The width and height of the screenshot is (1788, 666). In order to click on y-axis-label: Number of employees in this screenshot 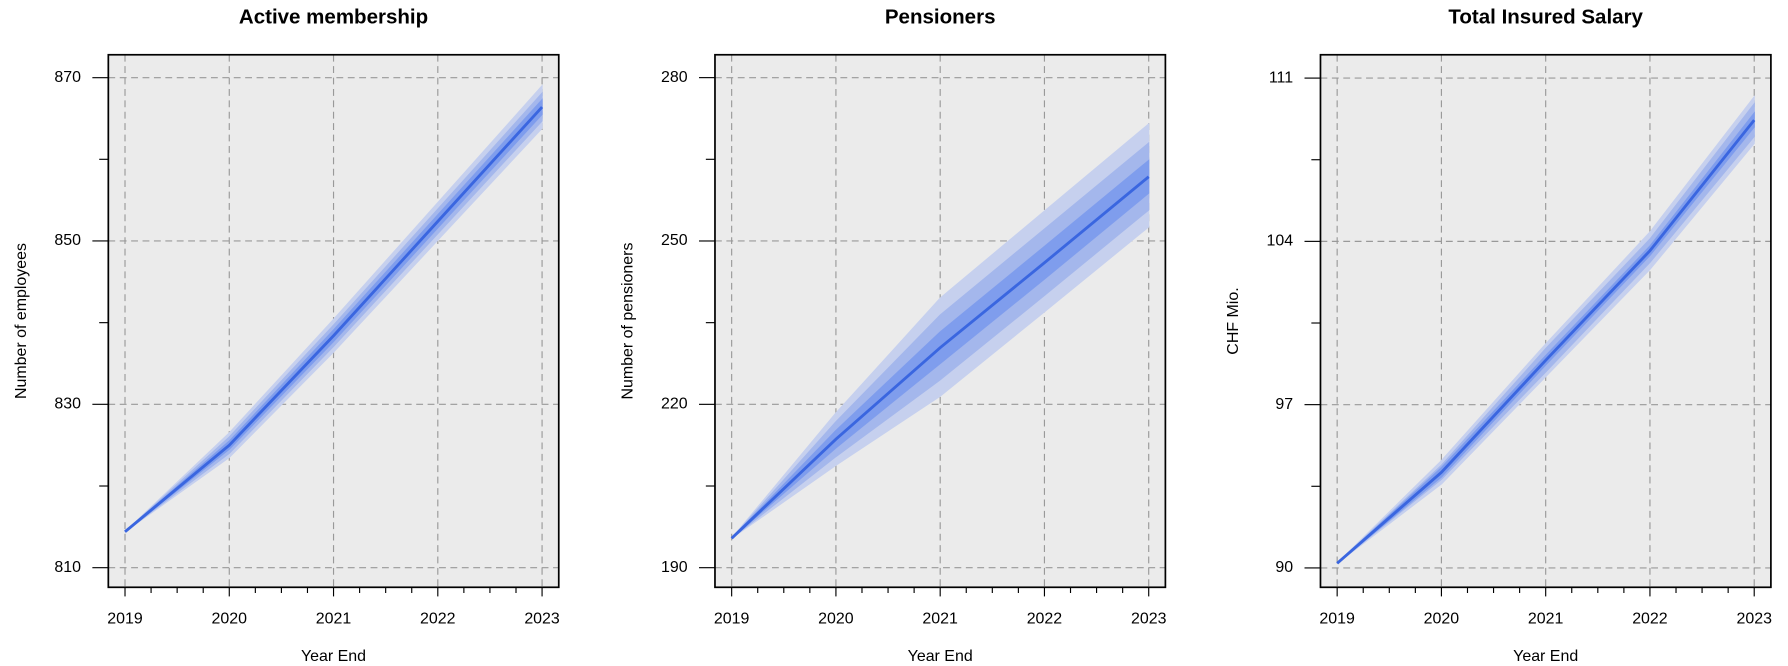, I will do `click(21, 321)`.